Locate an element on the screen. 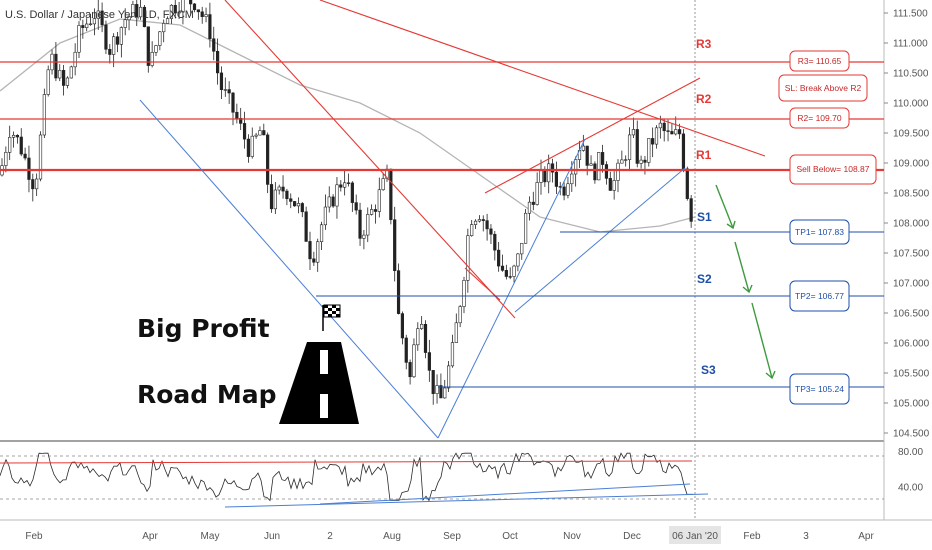  forecast-arrow-2-head is located at coordinates (747, 289).